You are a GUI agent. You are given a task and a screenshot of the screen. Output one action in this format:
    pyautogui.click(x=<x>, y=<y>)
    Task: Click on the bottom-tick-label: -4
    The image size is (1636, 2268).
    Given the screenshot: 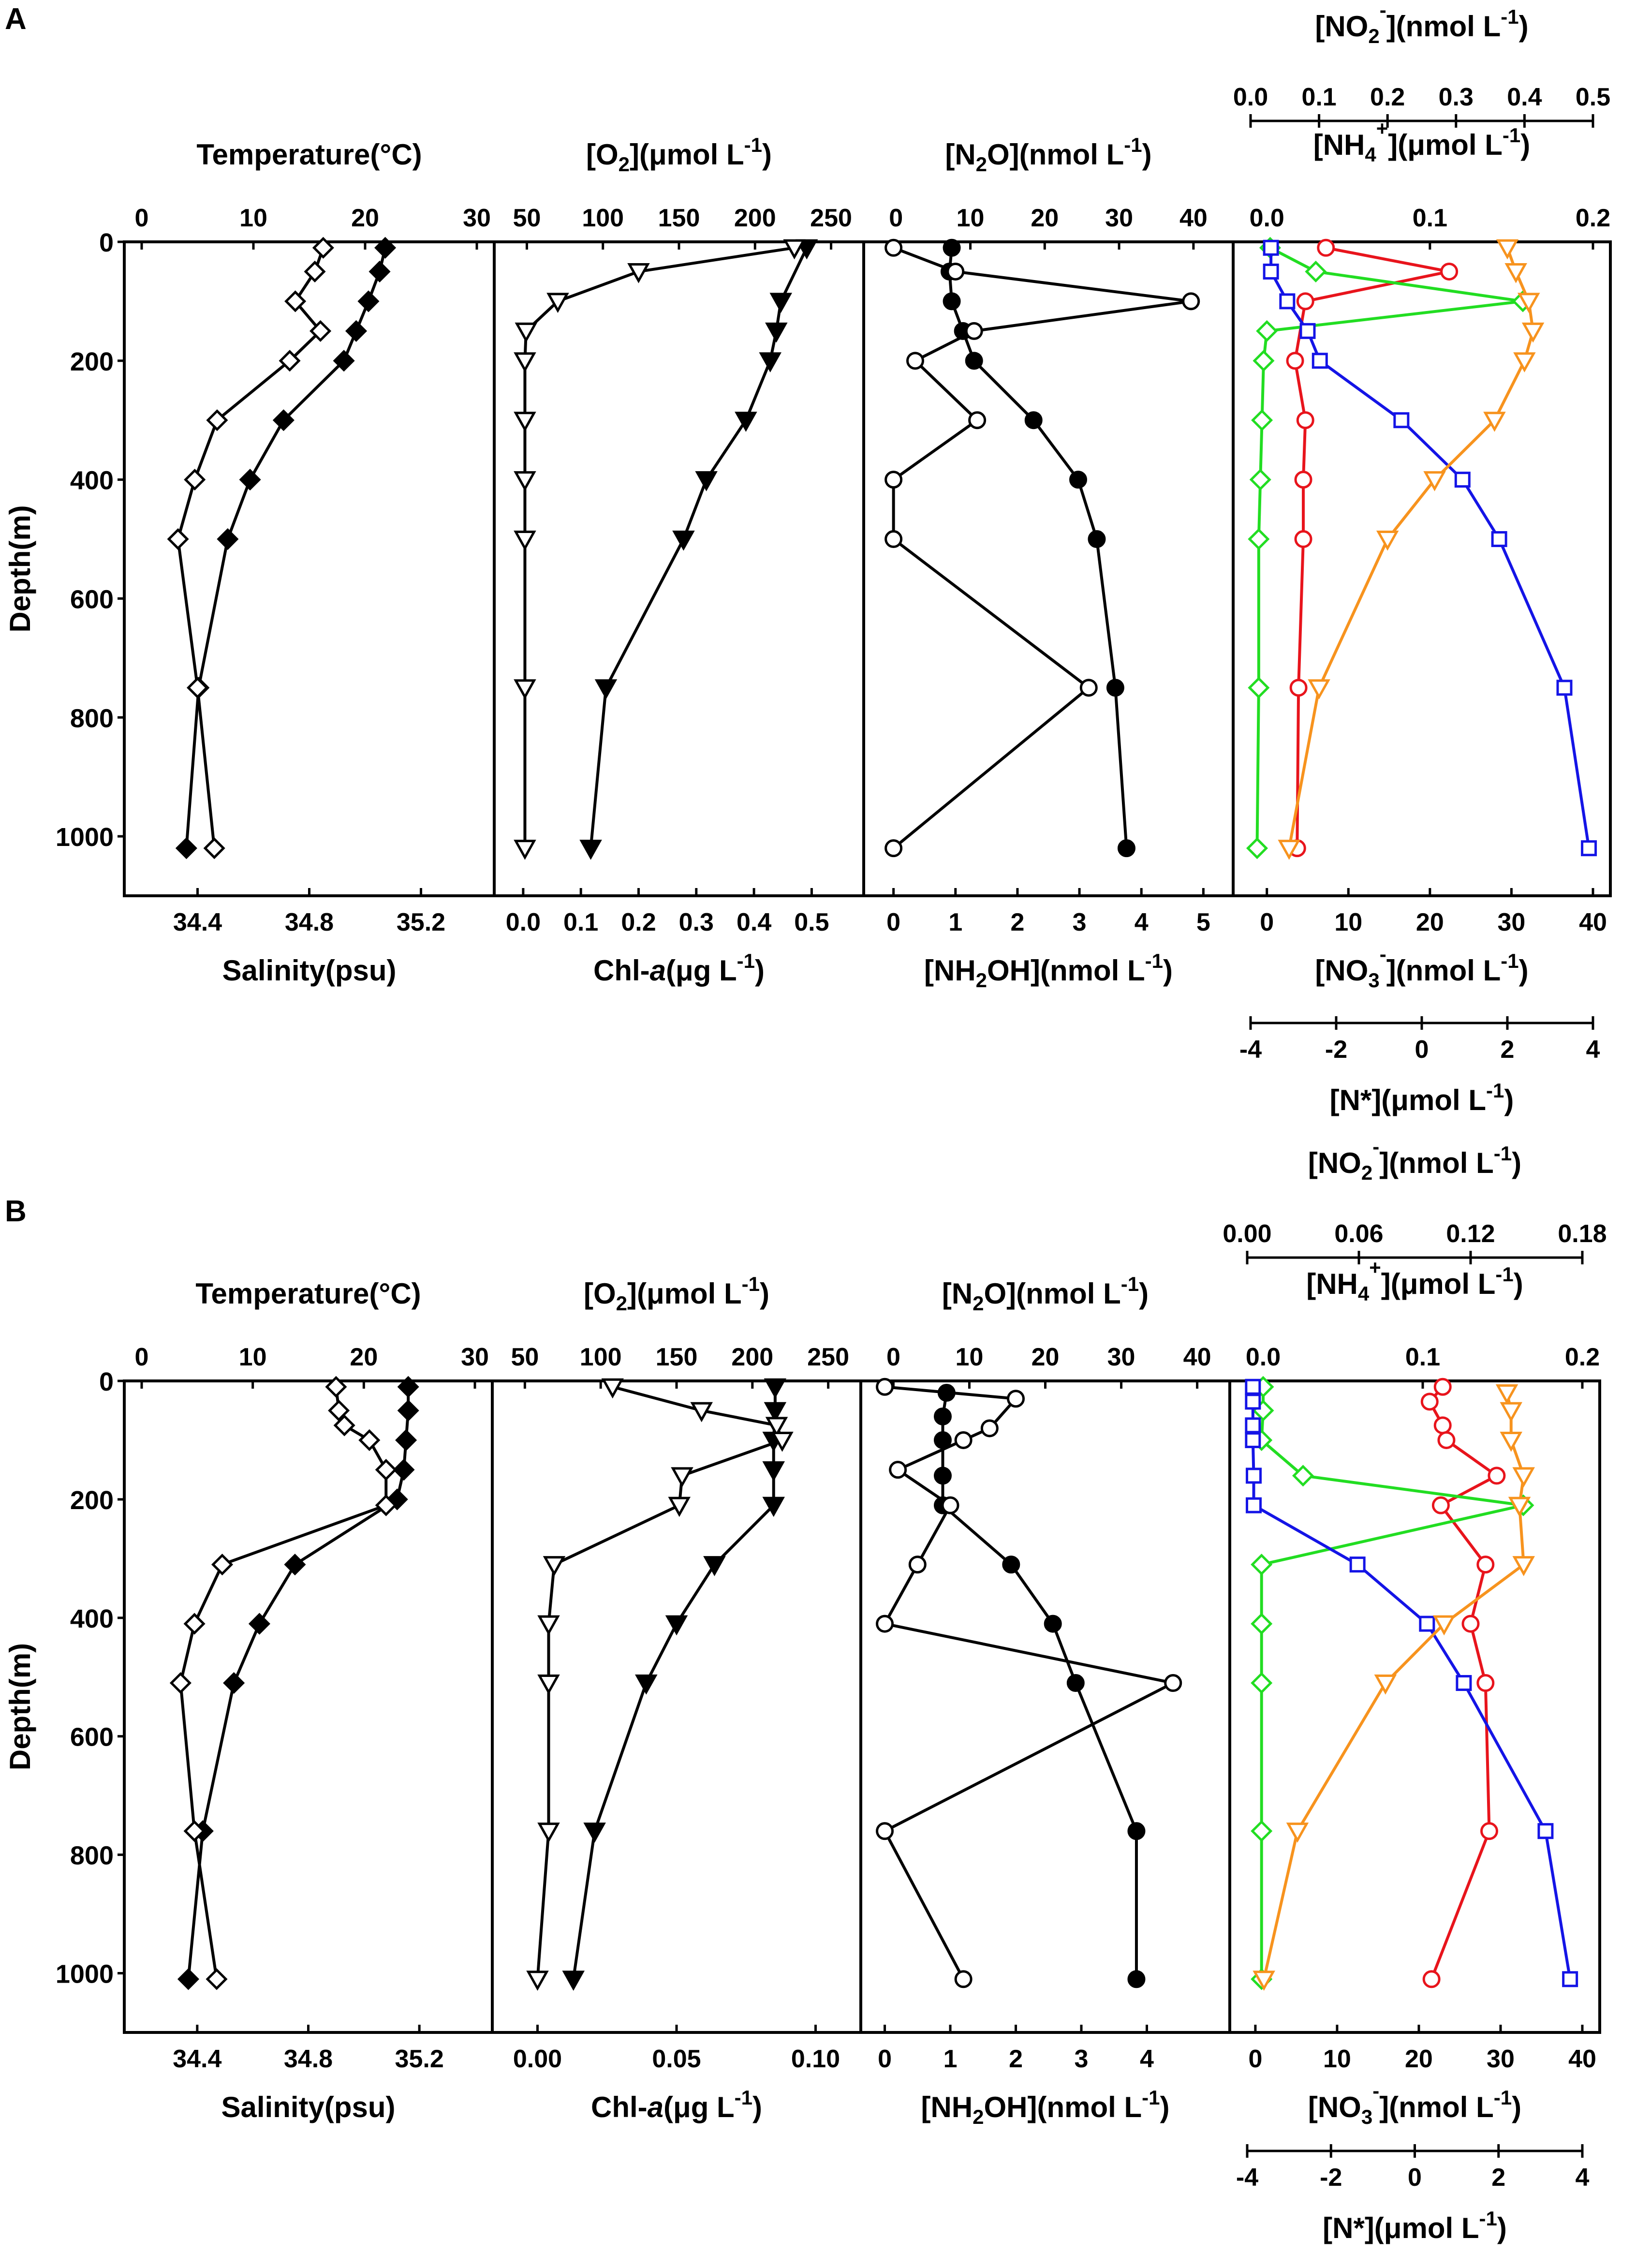 What is the action you would take?
    pyautogui.click(x=1250, y=1050)
    